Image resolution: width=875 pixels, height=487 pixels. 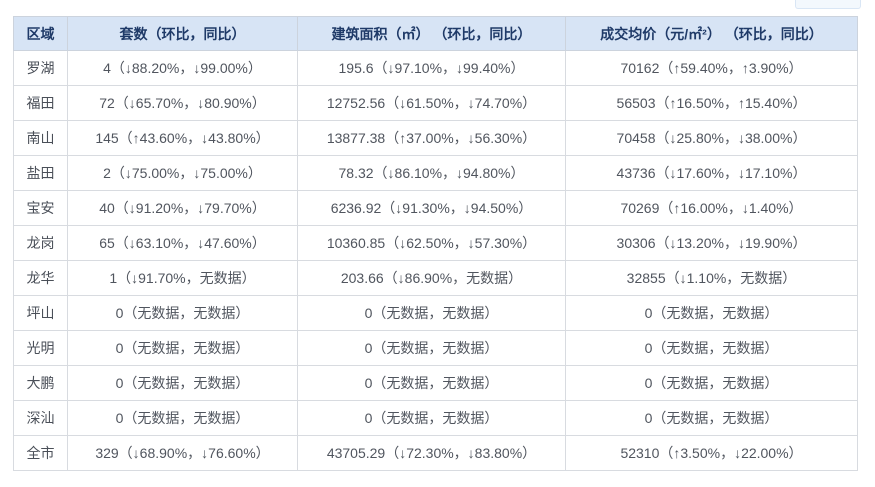 I want to click on cell-area: 13877.38（↑37.00%，↓56.30%）, so click(x=431, y=138).